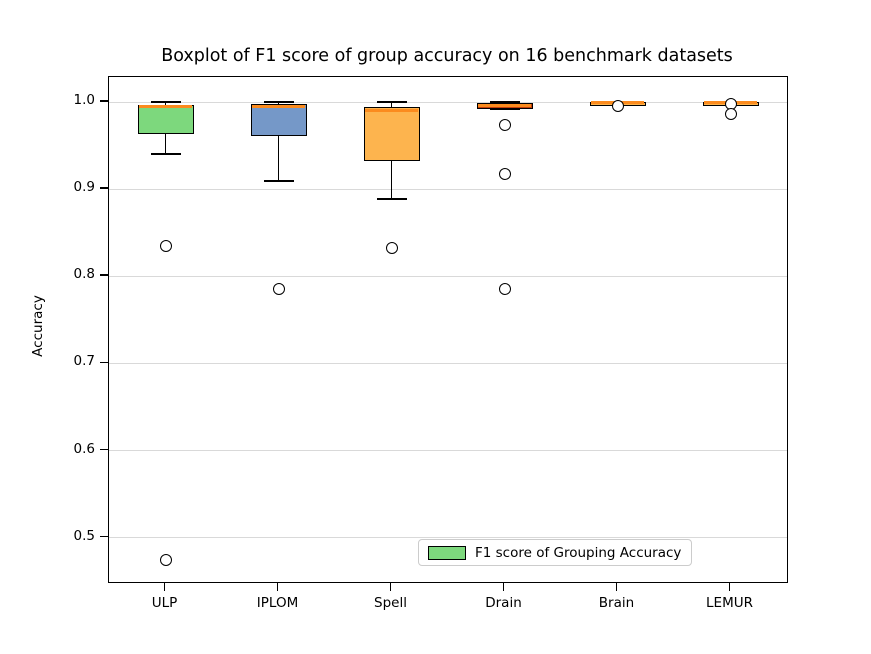 This screenshot has width=871, height=654. I want to click on boxplot-box-iplom, so click(278, 120).